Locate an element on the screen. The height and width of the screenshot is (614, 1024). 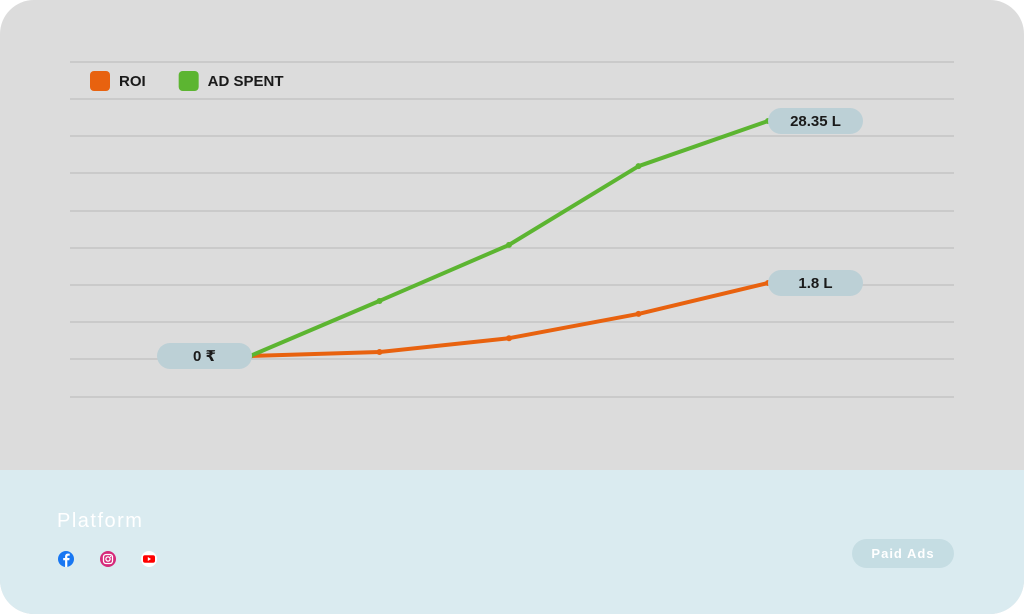
instagram-icon is located at coordinates (108, 559).